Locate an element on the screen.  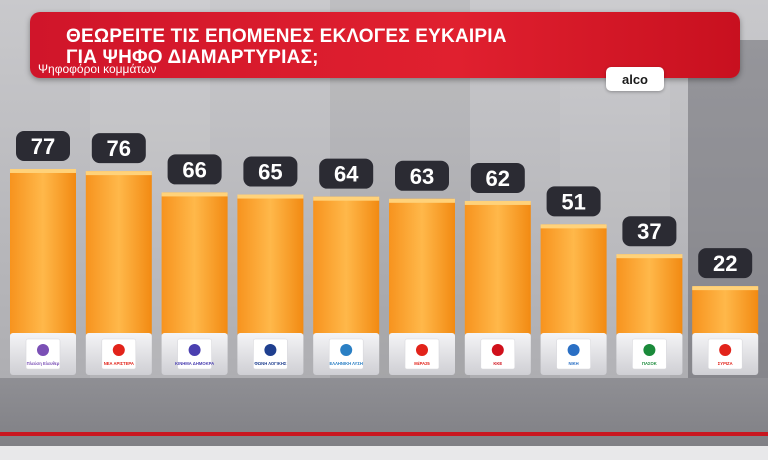
data-label: 76 is located at coordinates (119, 148).